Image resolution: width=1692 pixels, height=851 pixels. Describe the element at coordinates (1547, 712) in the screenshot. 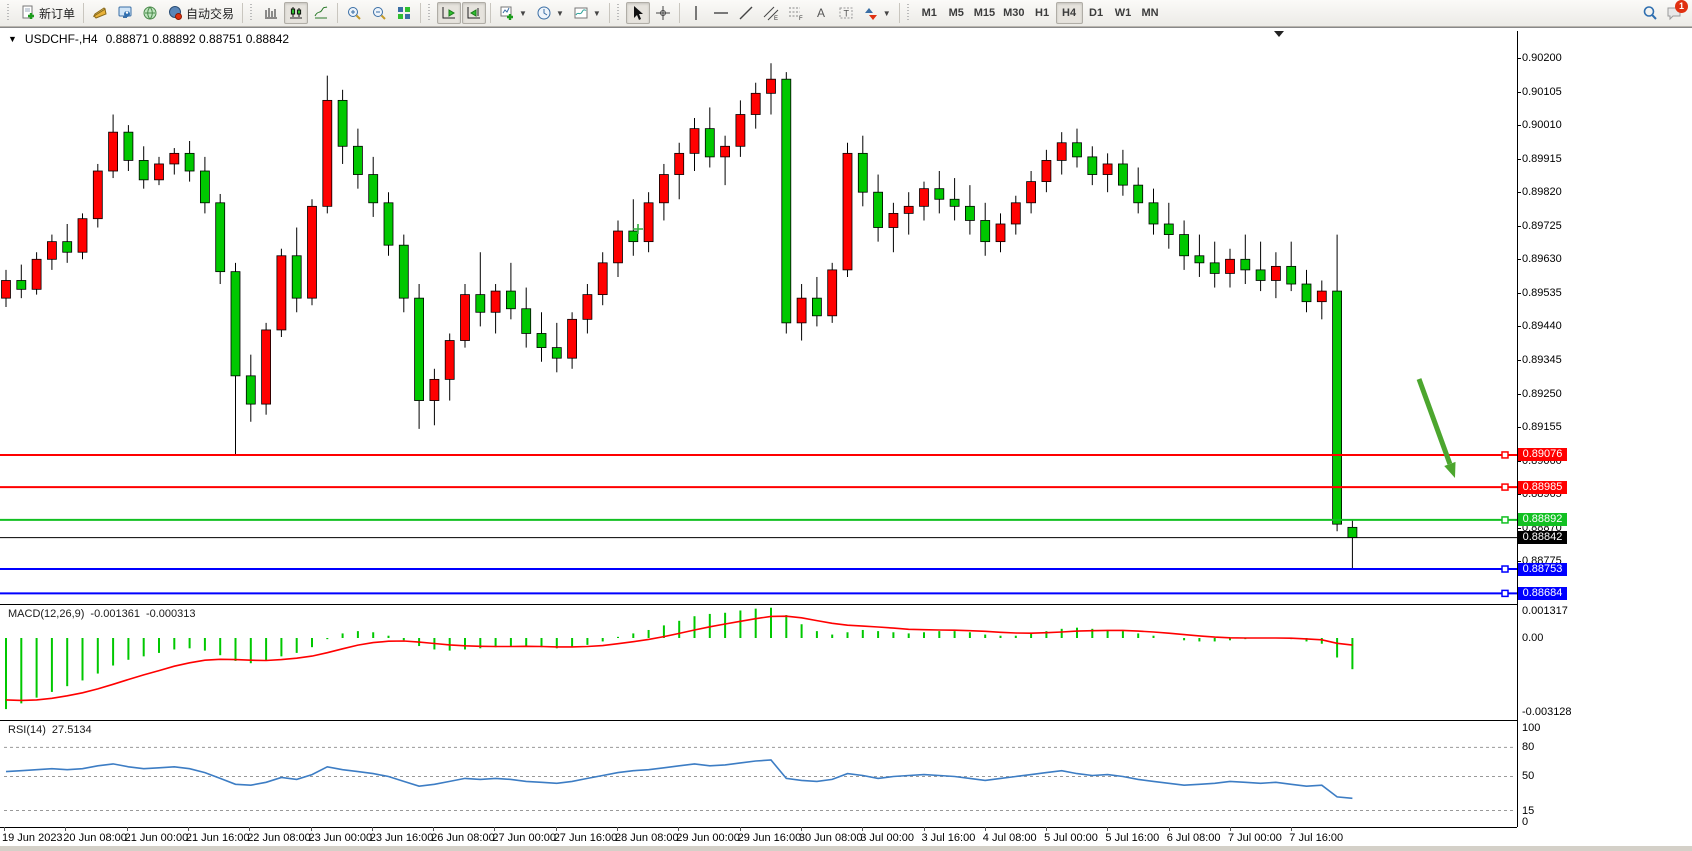

I see `indicator-axis-label: -0.003128` at that location.